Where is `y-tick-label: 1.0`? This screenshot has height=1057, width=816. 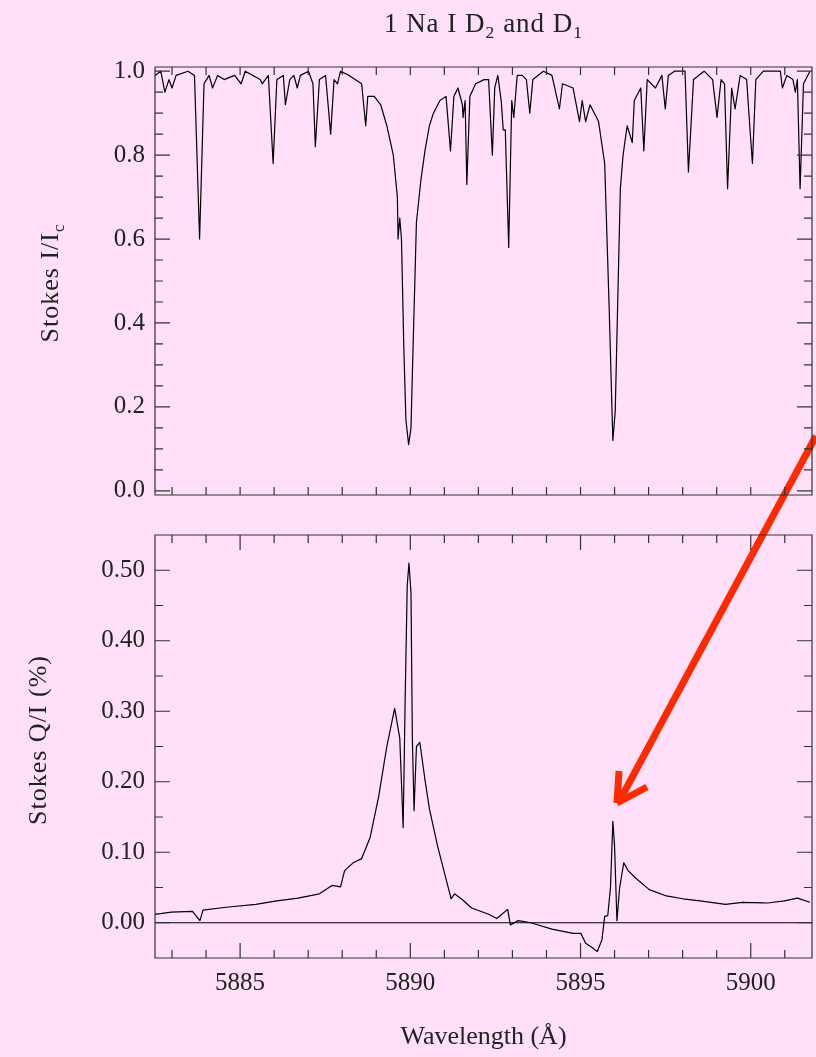 y-tick-label: 1.0 is located at coordinates (129, 69).